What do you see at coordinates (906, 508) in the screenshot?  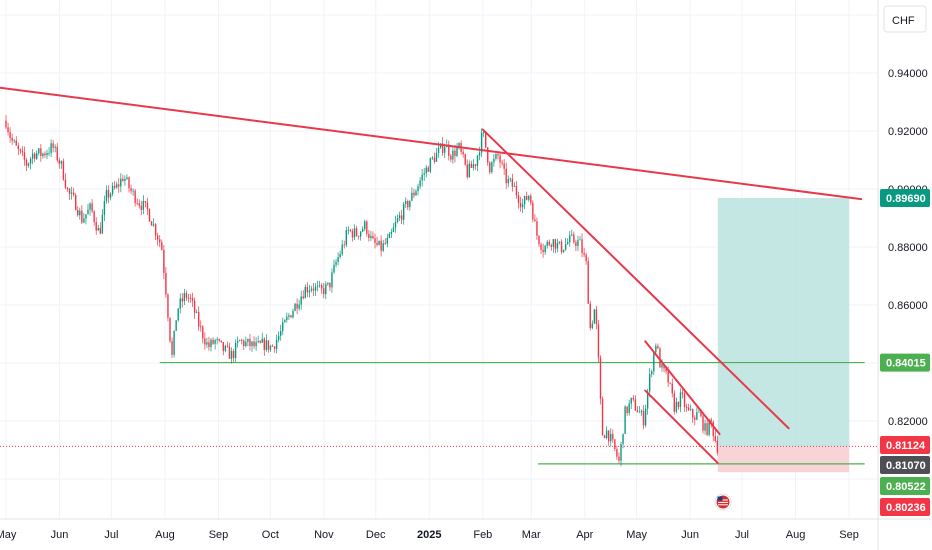 I see `price-tag-label: 0.80236` at bounding box center [906, 508].